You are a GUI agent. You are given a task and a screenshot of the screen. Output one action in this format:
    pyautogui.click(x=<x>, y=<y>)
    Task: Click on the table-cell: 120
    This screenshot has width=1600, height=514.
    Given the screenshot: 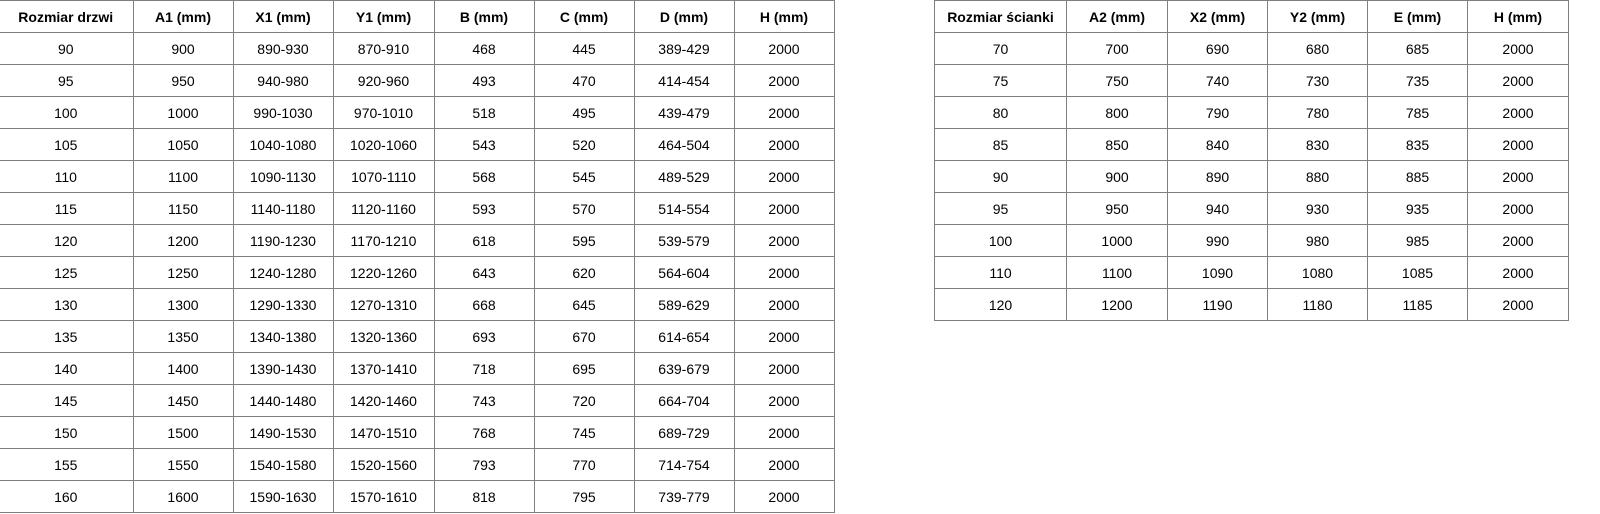 What is the action you would take?
    pyautogui.click(x=1000, y=304)
    